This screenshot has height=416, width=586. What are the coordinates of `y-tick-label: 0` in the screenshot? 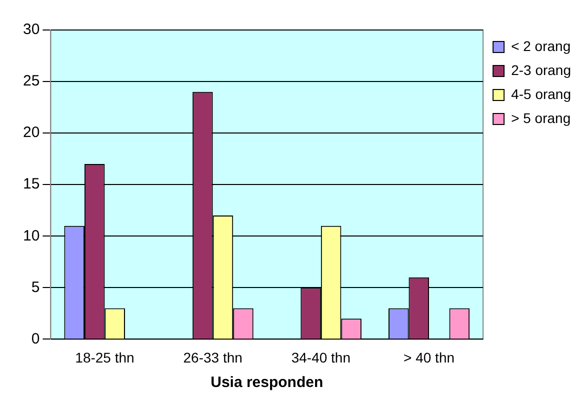 It's located at (35, 339).